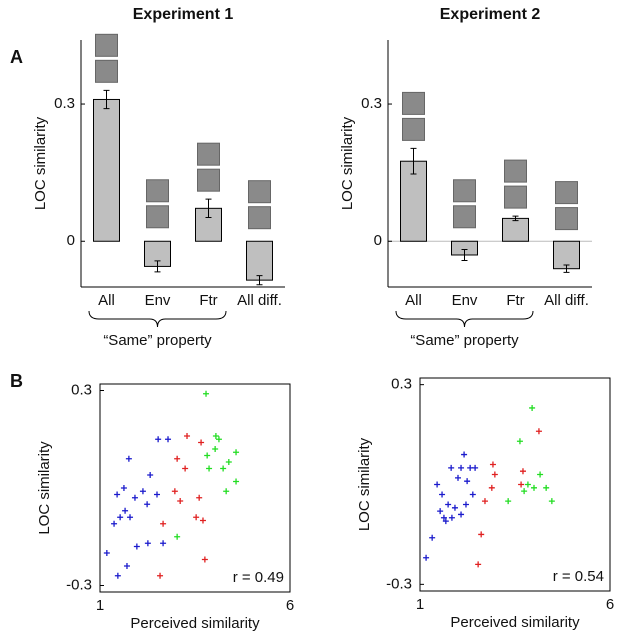  Describe the element at coordinates (195, 623) in the screenshot. I see `x-axis-label: Perceived similarity` at that location.